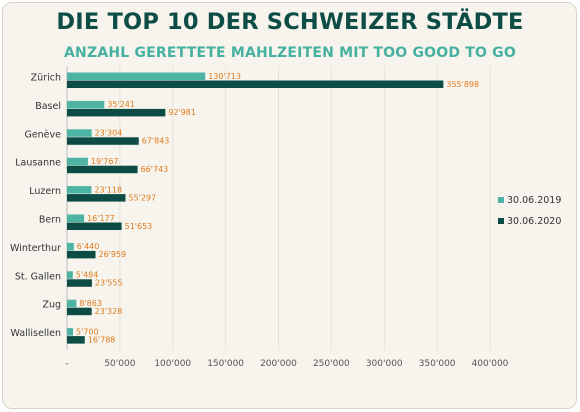  What do you see at coordinates (534, 200) in the screenshot?
I see `legend-label-2019: 30.06.2019` at bounding box center [534, 200].